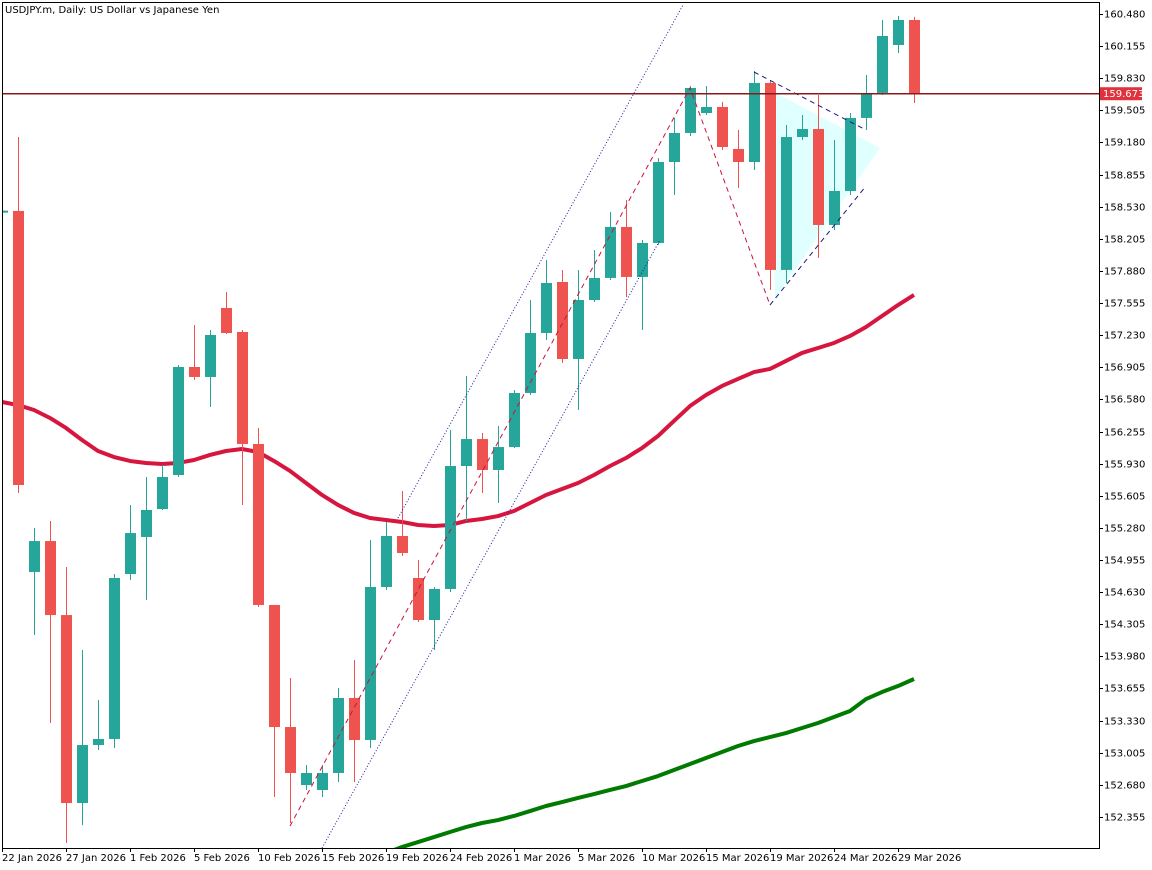 This screenshot has height=870, width=1152. What do you see at coordinates (1123, 94) in the screenshot?
I see `current-price-label: 159.673` at bounding box center [1123, 94].